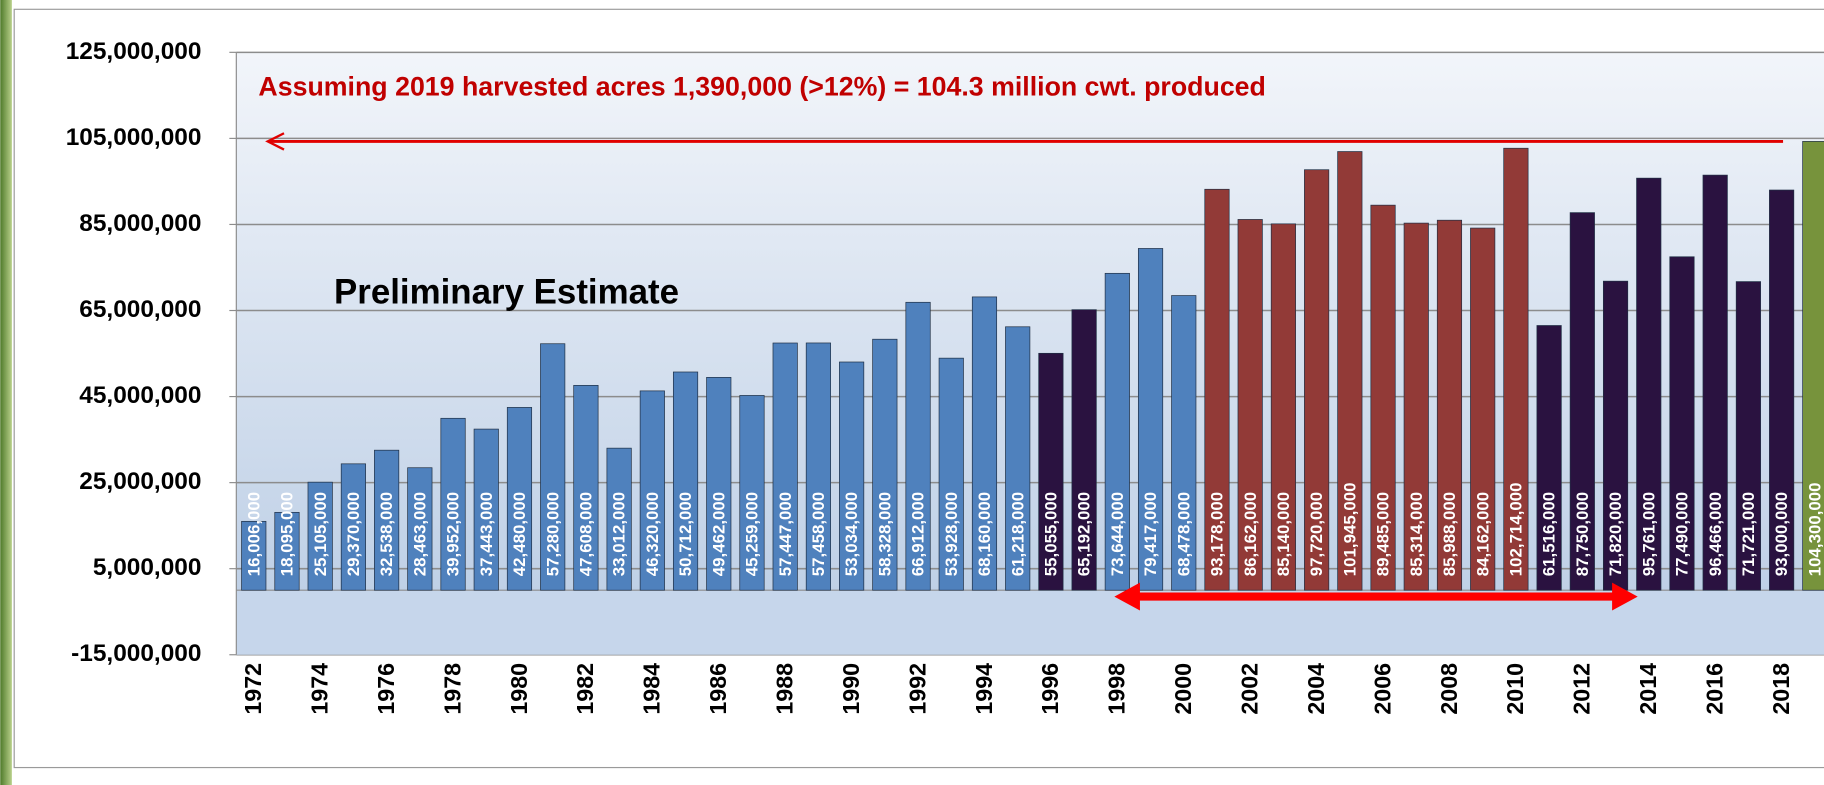 This screenshot has width=1824, height=785. Describe the element at coordinates (140, 223) in the screenshot. I see `y-tick-label: 85,000,000` at that location.